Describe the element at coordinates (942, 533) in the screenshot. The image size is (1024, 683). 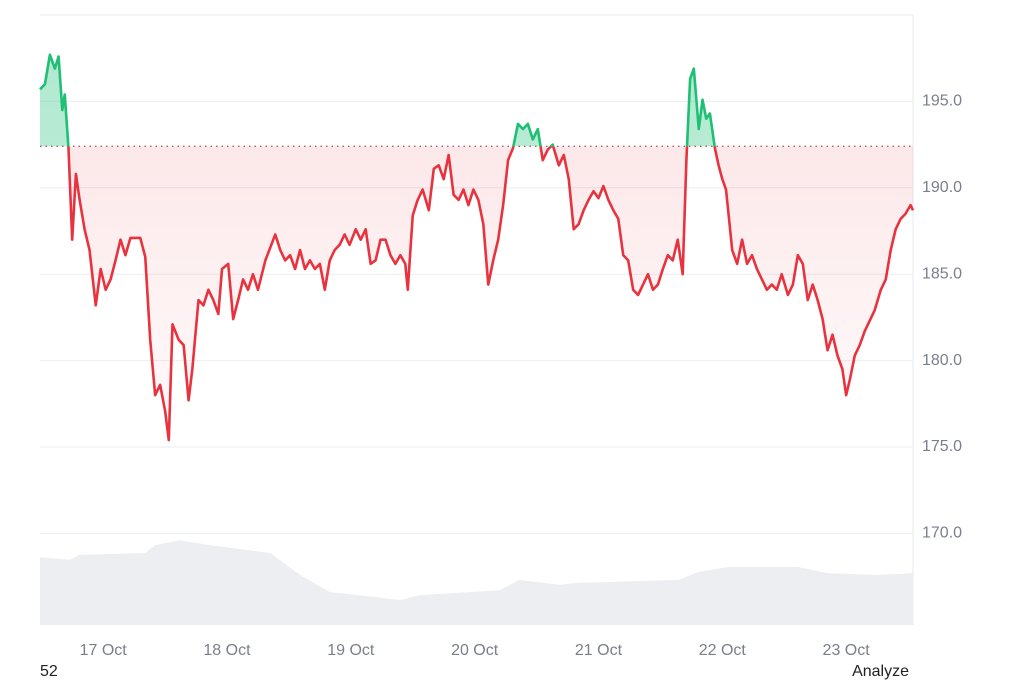
I see `y-tick-label: 170.0` at that location.